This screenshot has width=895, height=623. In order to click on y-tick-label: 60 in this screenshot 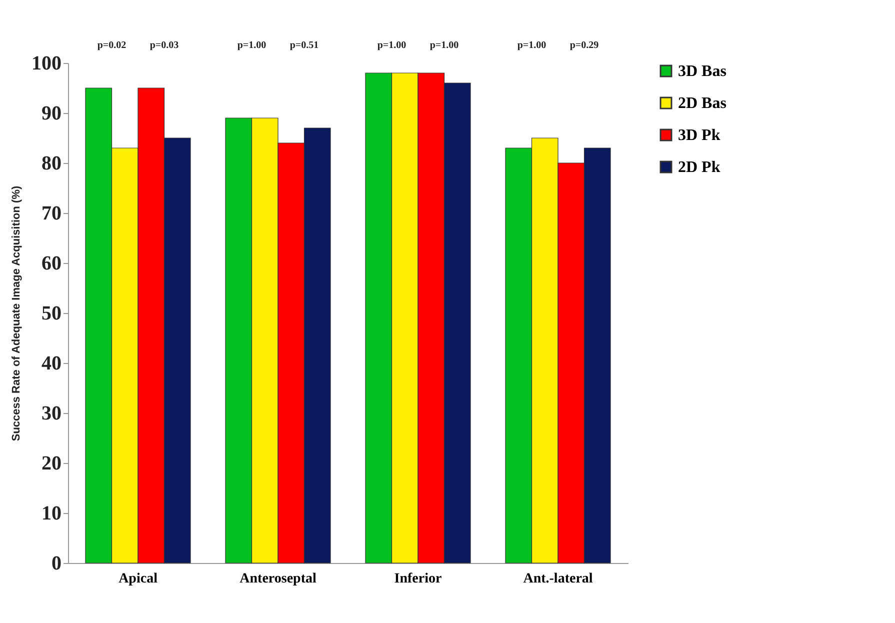, I will do `click(52, 263)`.